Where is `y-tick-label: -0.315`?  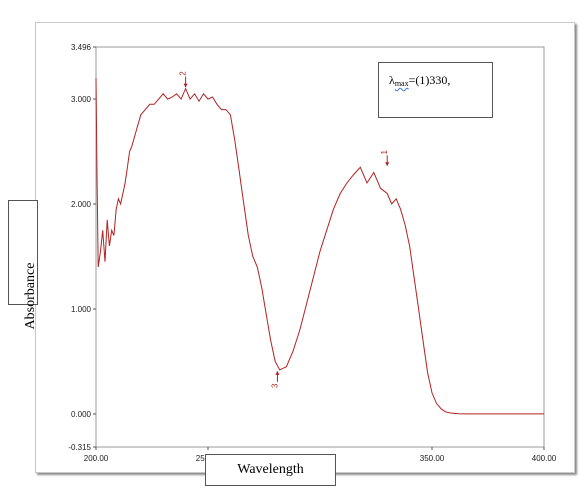
y-tick-label: -0.315 is located at coordinates (79, 447).